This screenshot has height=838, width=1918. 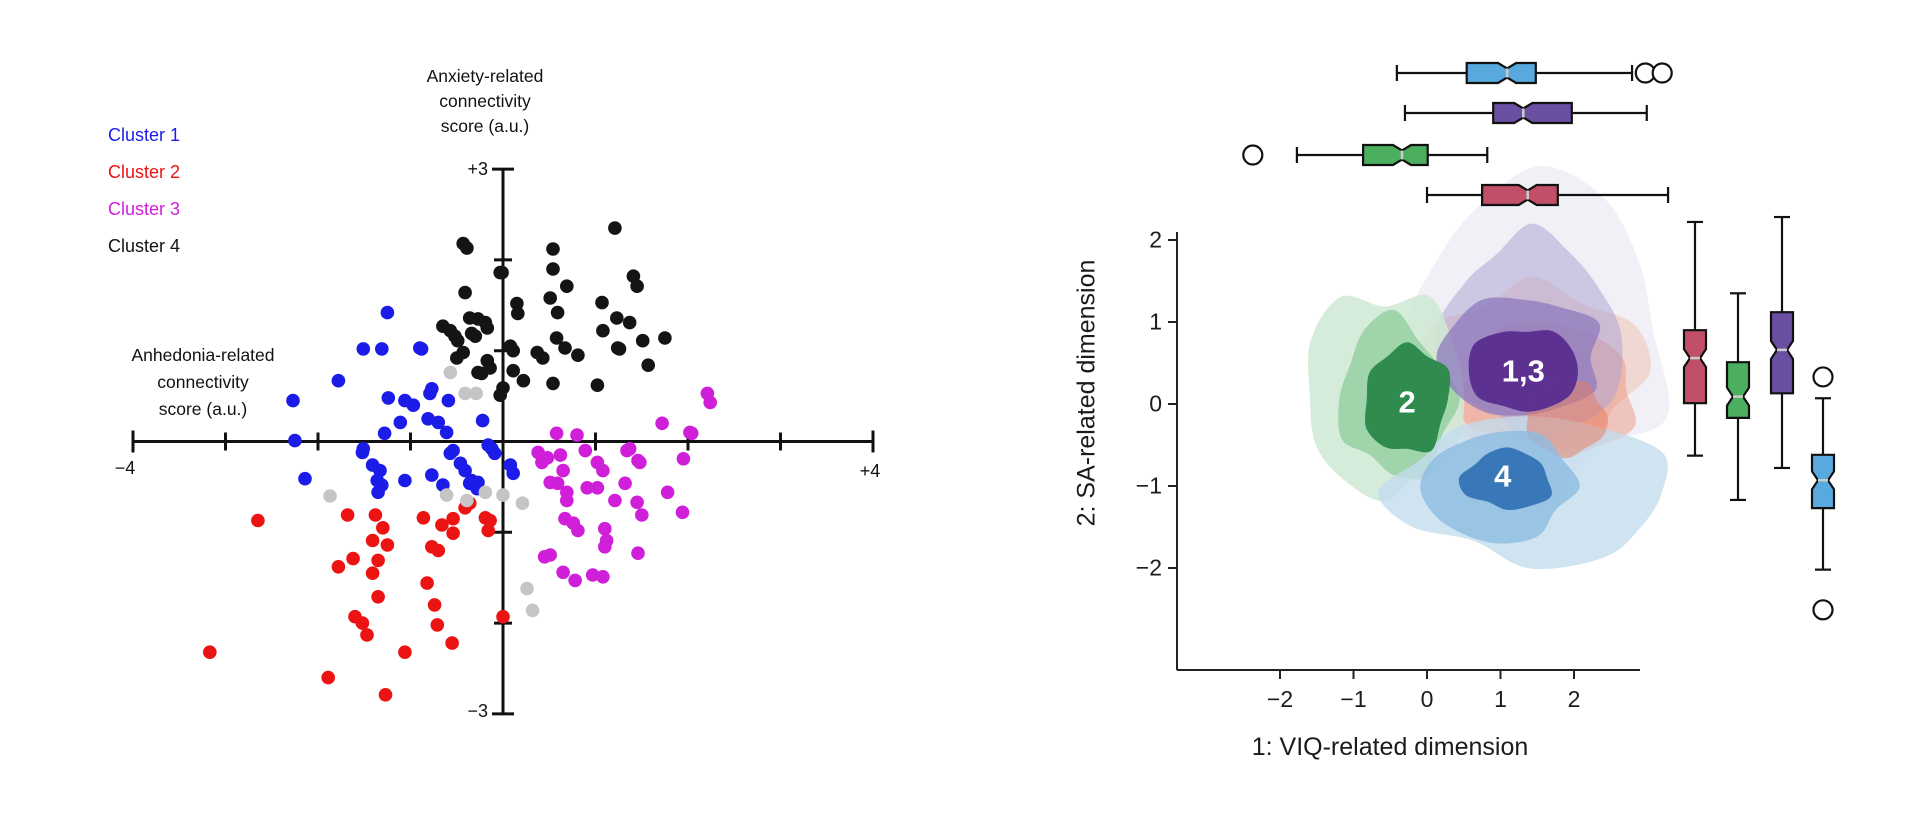 I want to click on density-contour-lightblue-core, so click(x=1505, y=479).